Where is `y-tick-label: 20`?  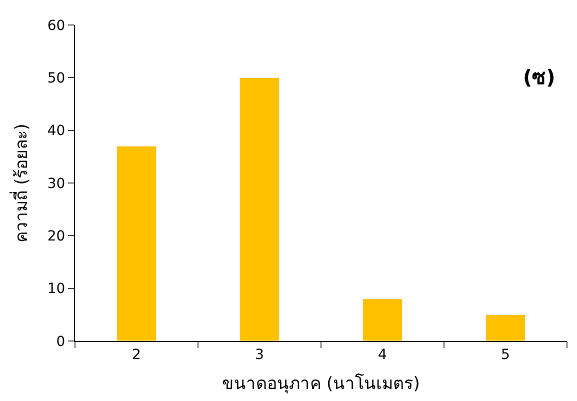 y-tick-label: 20 is located at coordinates (56, 236).